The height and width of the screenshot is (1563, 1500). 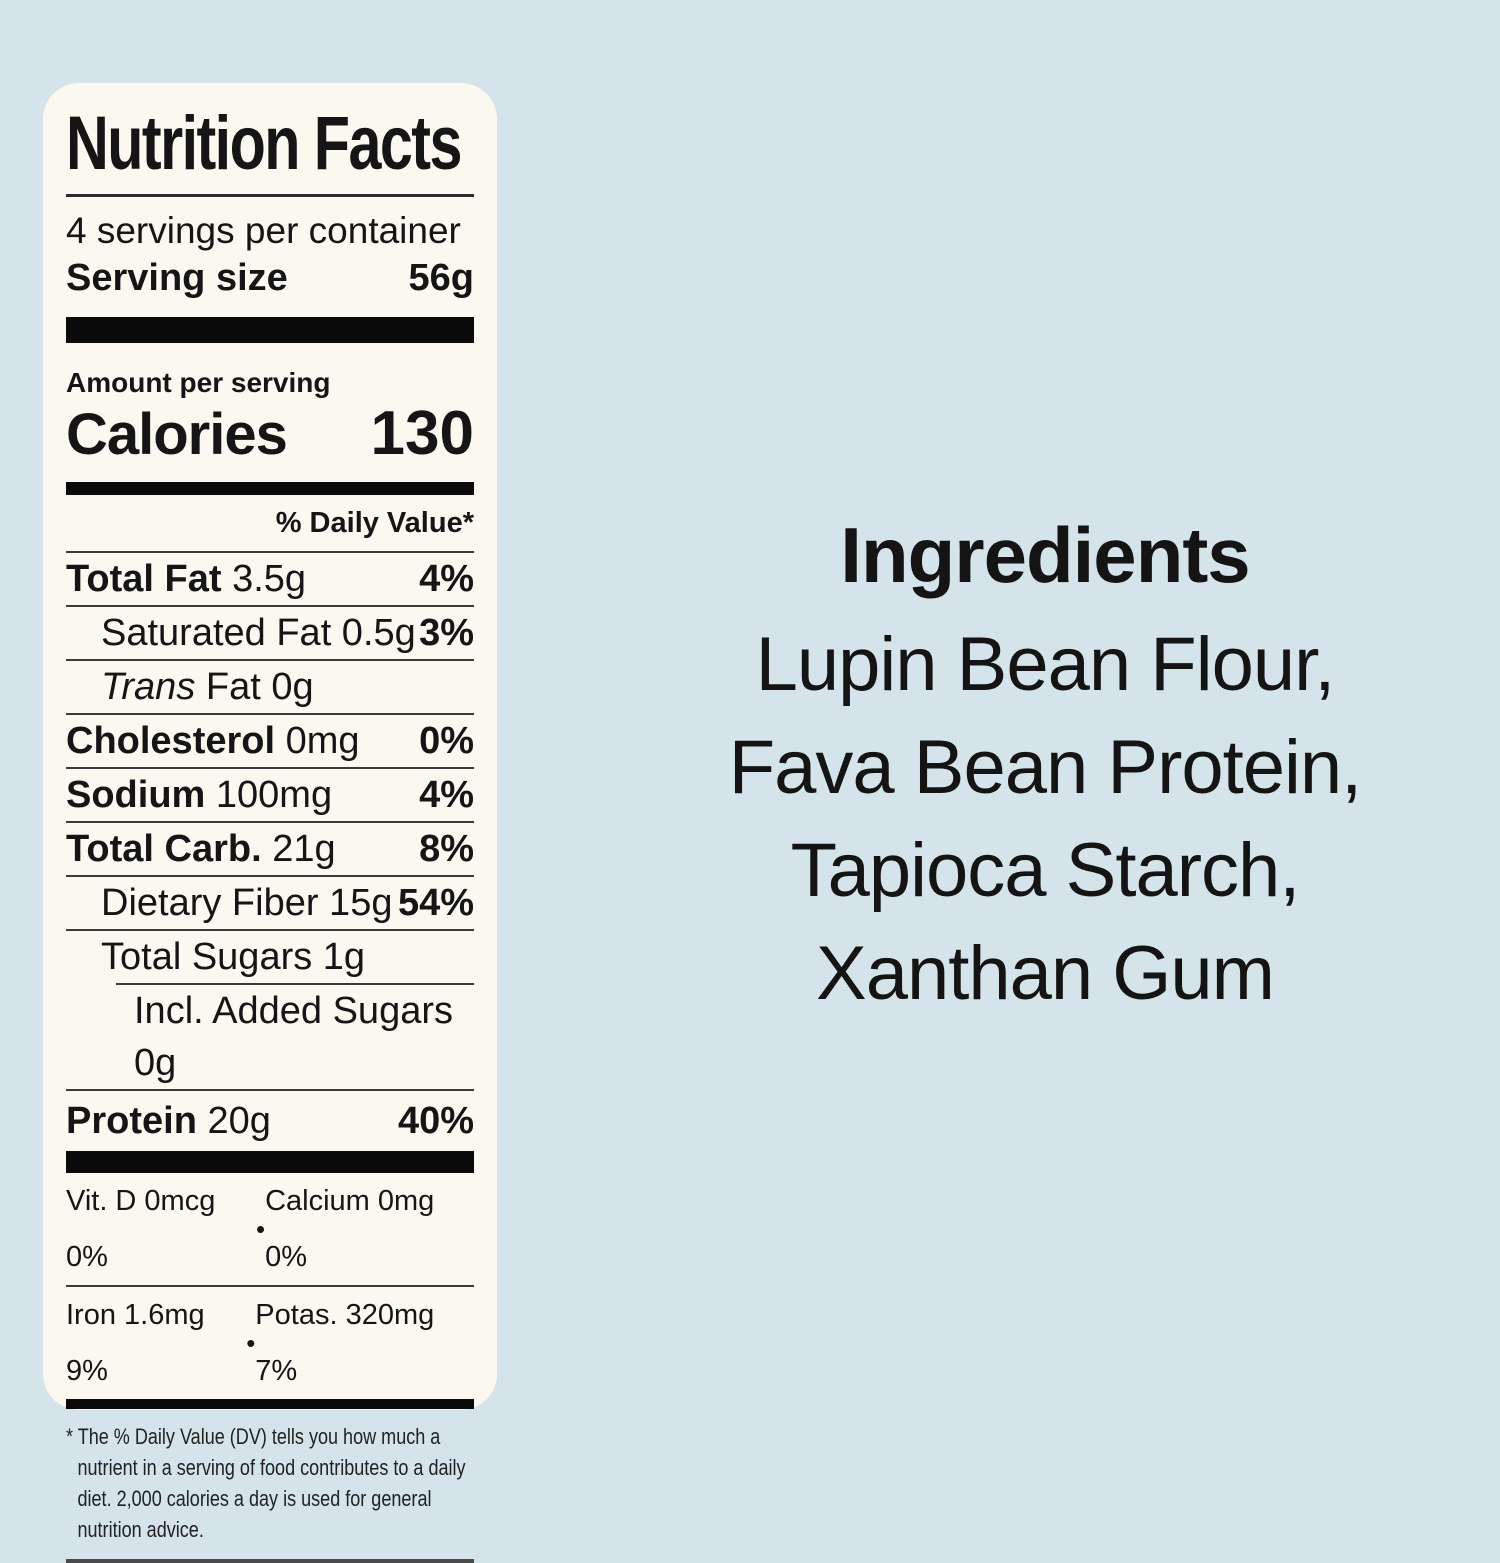 I want to click on nutrient-name: Saturated Fat, so click(x=216, y=633).